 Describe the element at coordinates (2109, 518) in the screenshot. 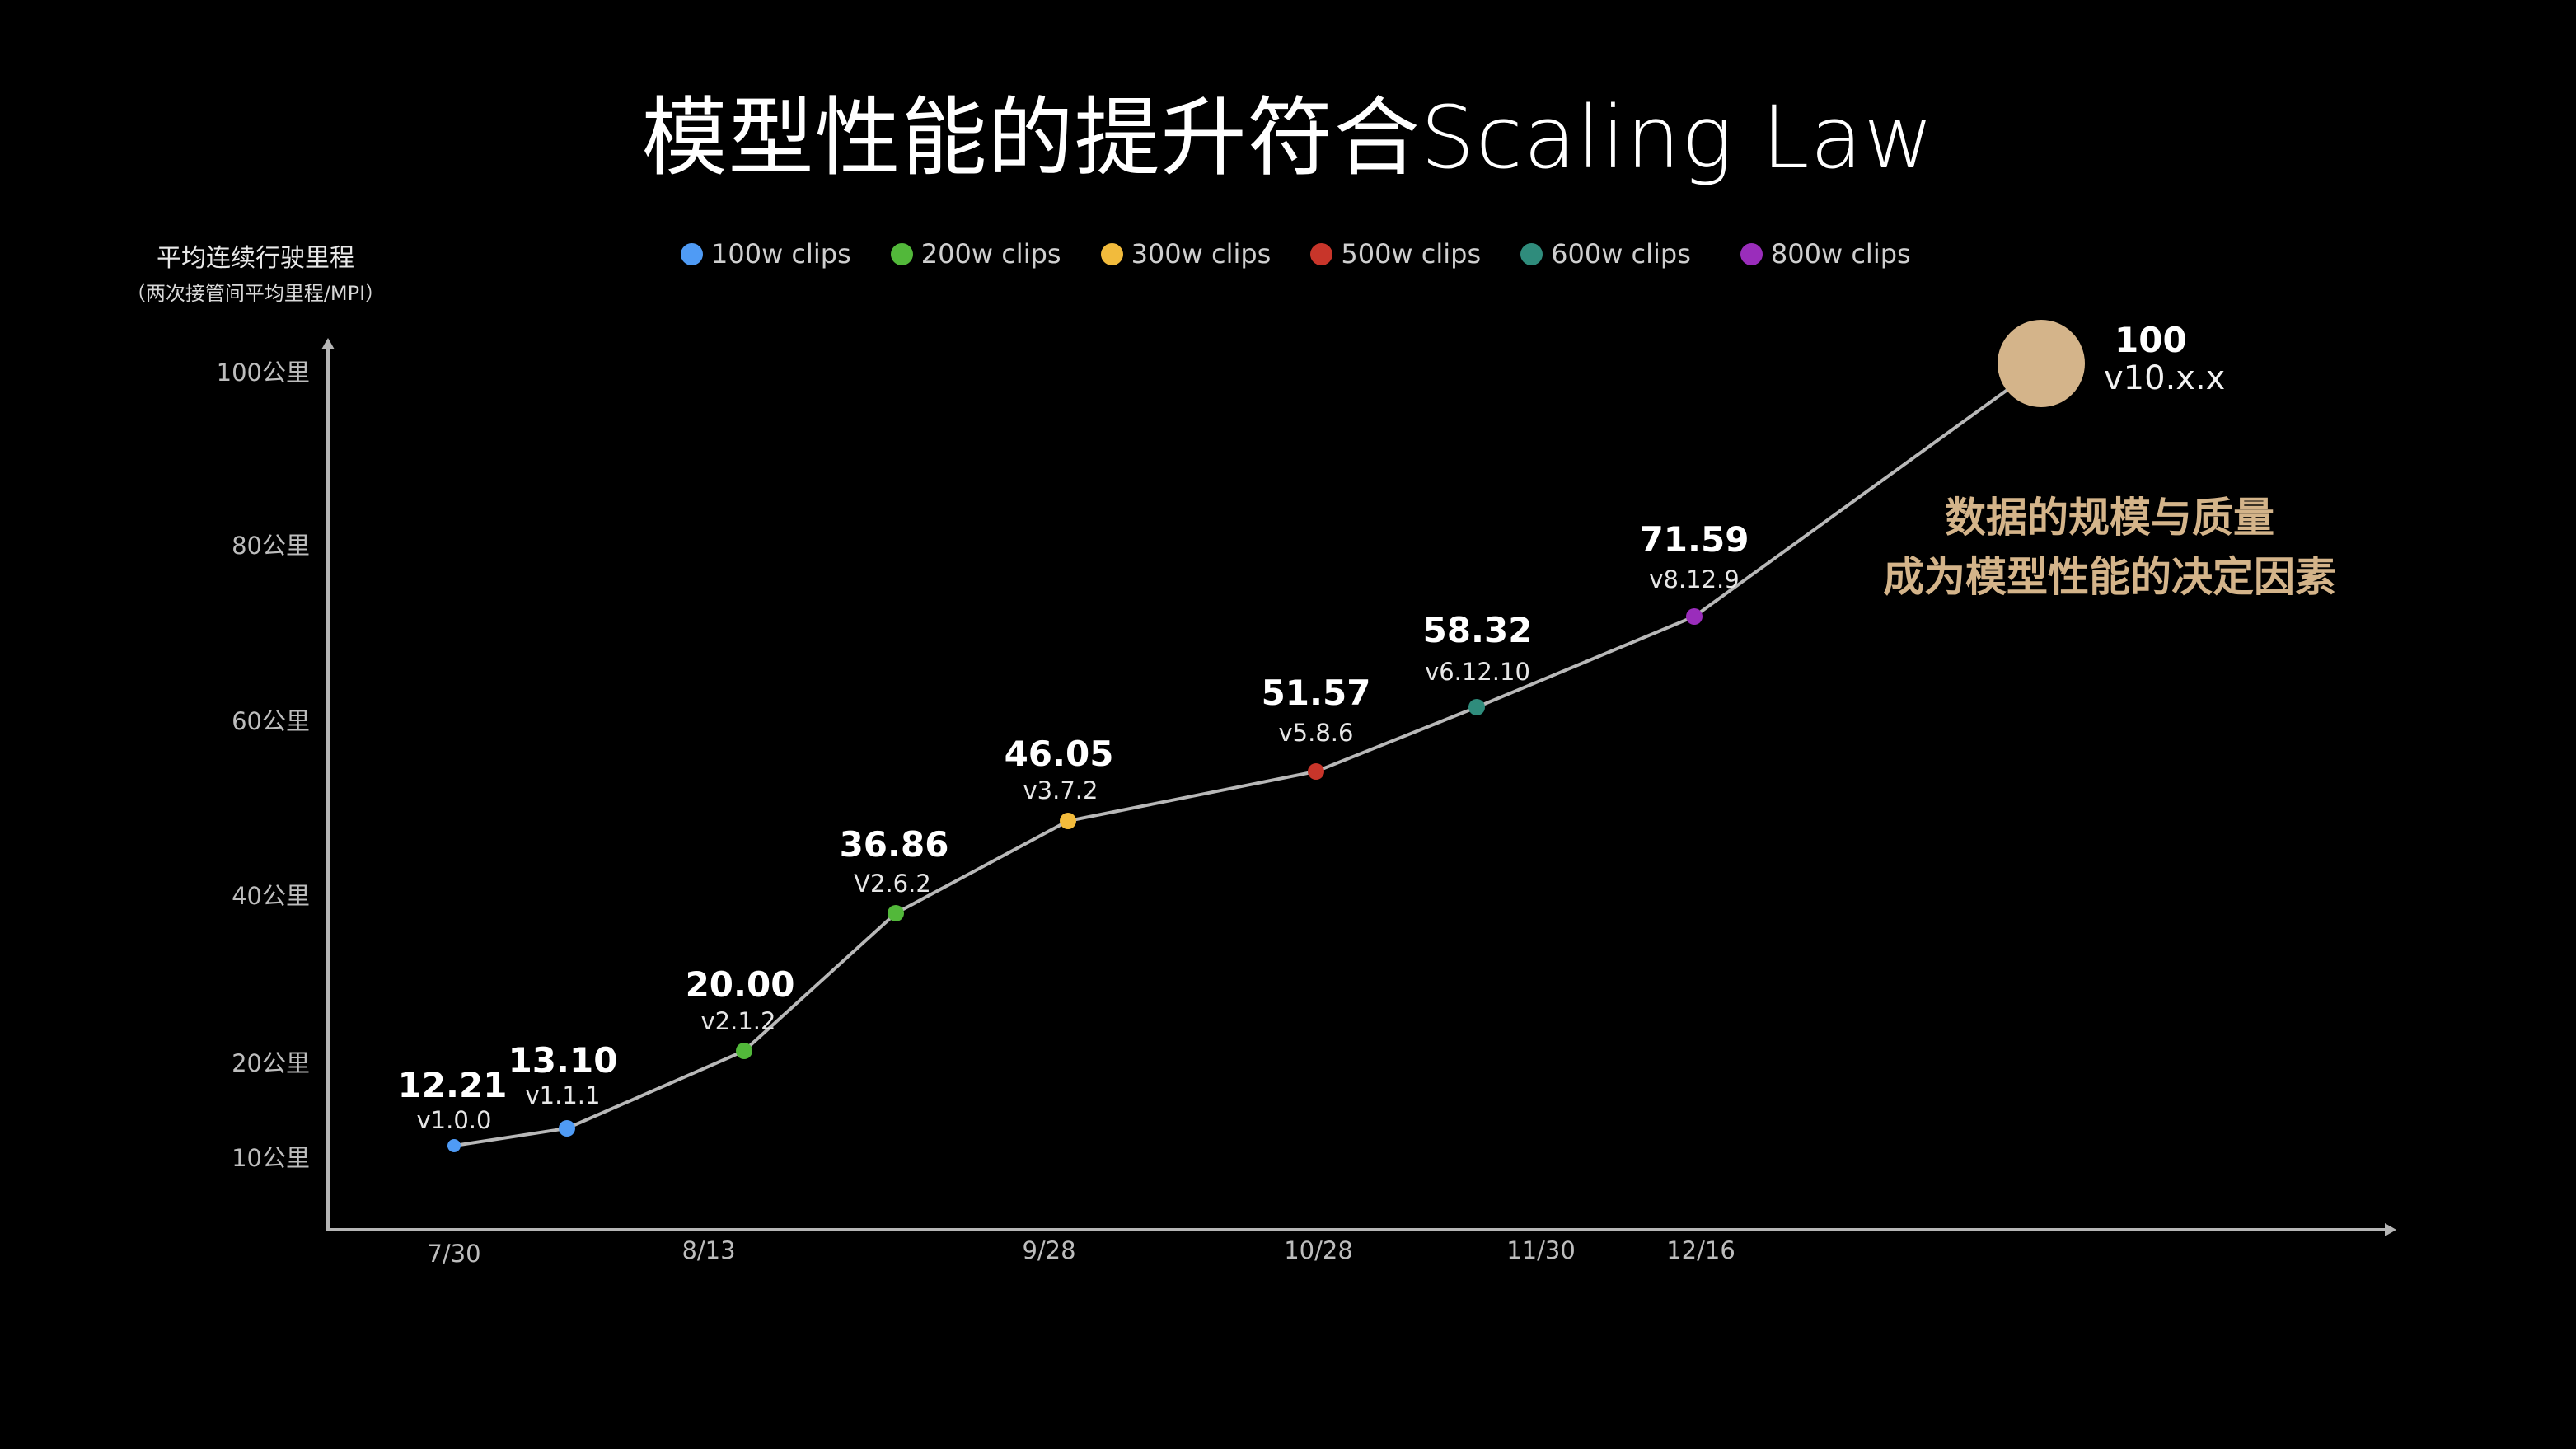

I see `annotation-line1: 数据的规模与质量` at that location.